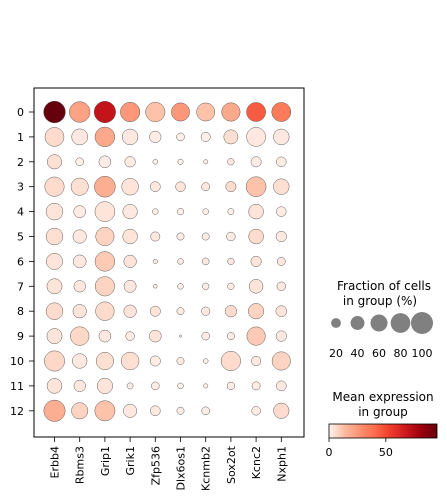 The image size is (447, 504). Describe the element at coordinates (231, 464) in the screenshot. I see `x-tick-label: Sox2ot` at that location.